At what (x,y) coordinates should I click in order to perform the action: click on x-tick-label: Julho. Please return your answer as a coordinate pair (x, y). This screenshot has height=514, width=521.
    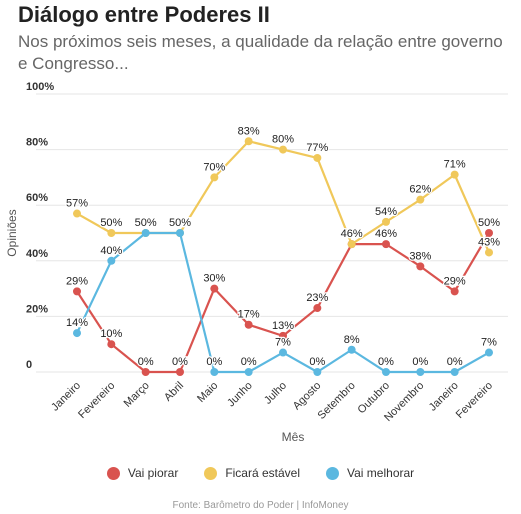
    Looking at the image, I should click on (275, 393).